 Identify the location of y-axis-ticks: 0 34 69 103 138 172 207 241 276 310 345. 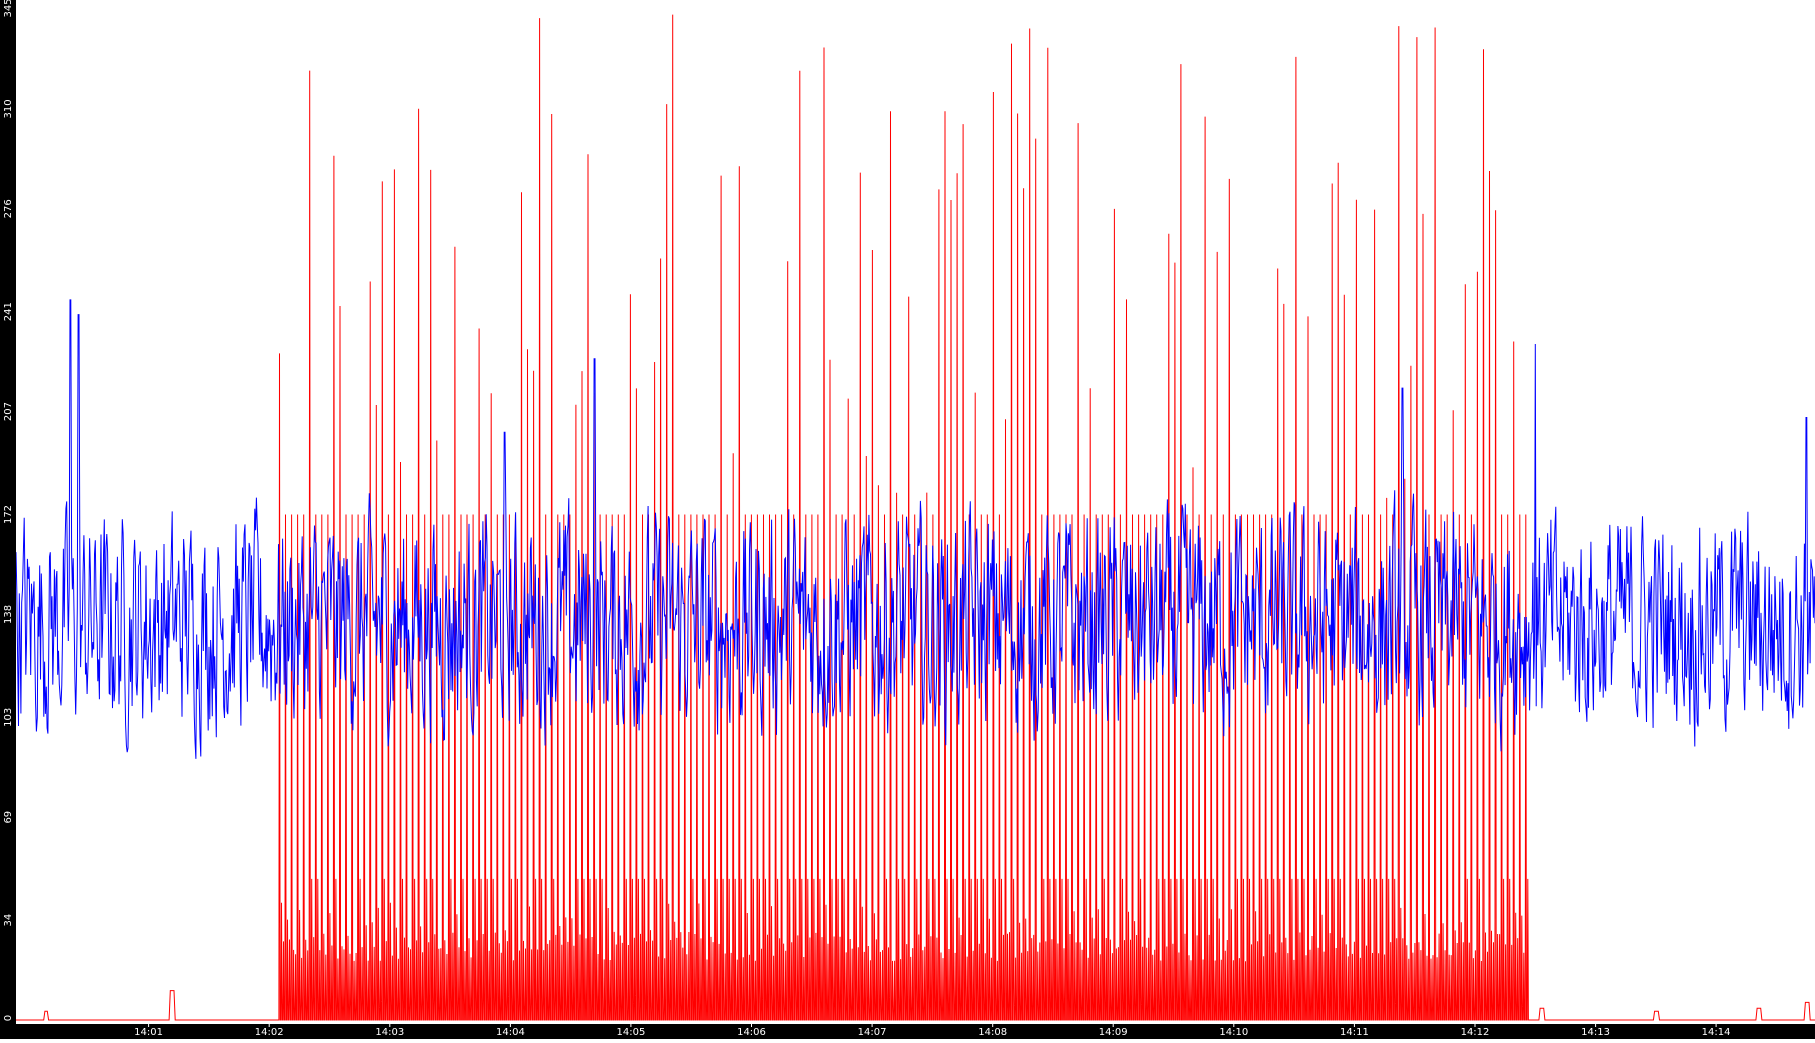
(8, 510).